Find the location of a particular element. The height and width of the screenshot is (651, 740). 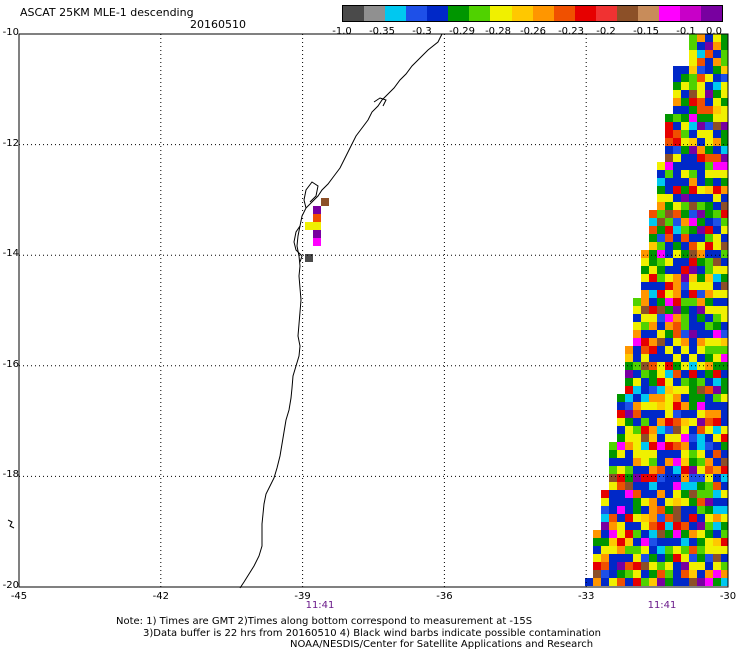

island is located at coordinates (11, 524).